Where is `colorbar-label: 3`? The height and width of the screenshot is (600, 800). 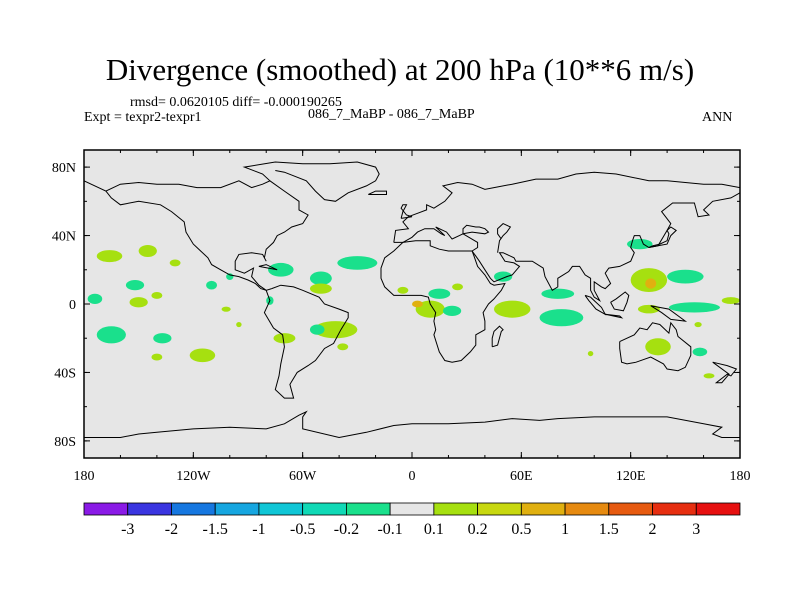 colorbar-label: 3 is located at coordinates (696, 529).